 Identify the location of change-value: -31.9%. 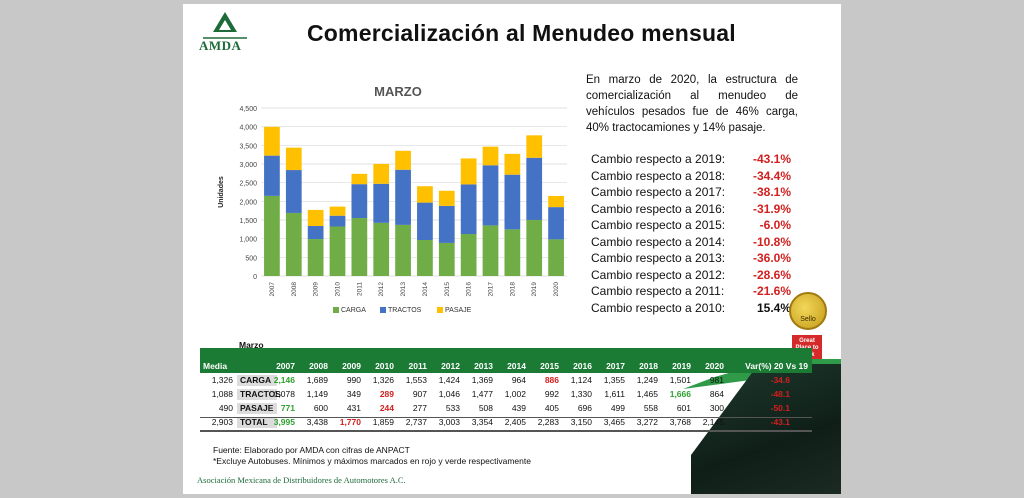
(771, 208).